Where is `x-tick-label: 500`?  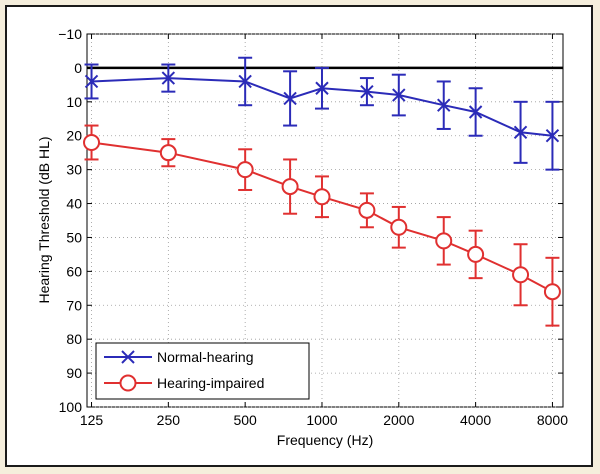
x-tick-label: 500 is located at coordinates (245, 420).